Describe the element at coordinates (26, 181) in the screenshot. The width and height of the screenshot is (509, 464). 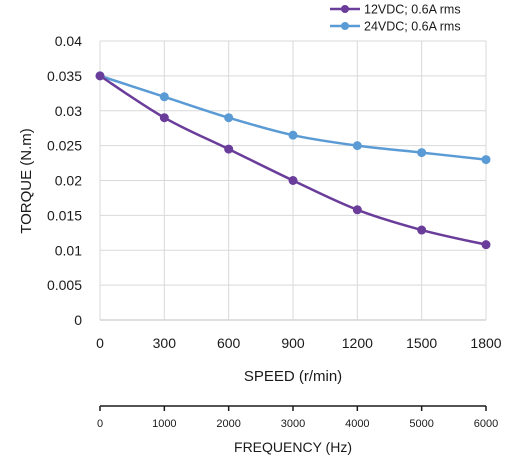
I see `y-axis-label: TORQUE (N.m)` at that location.